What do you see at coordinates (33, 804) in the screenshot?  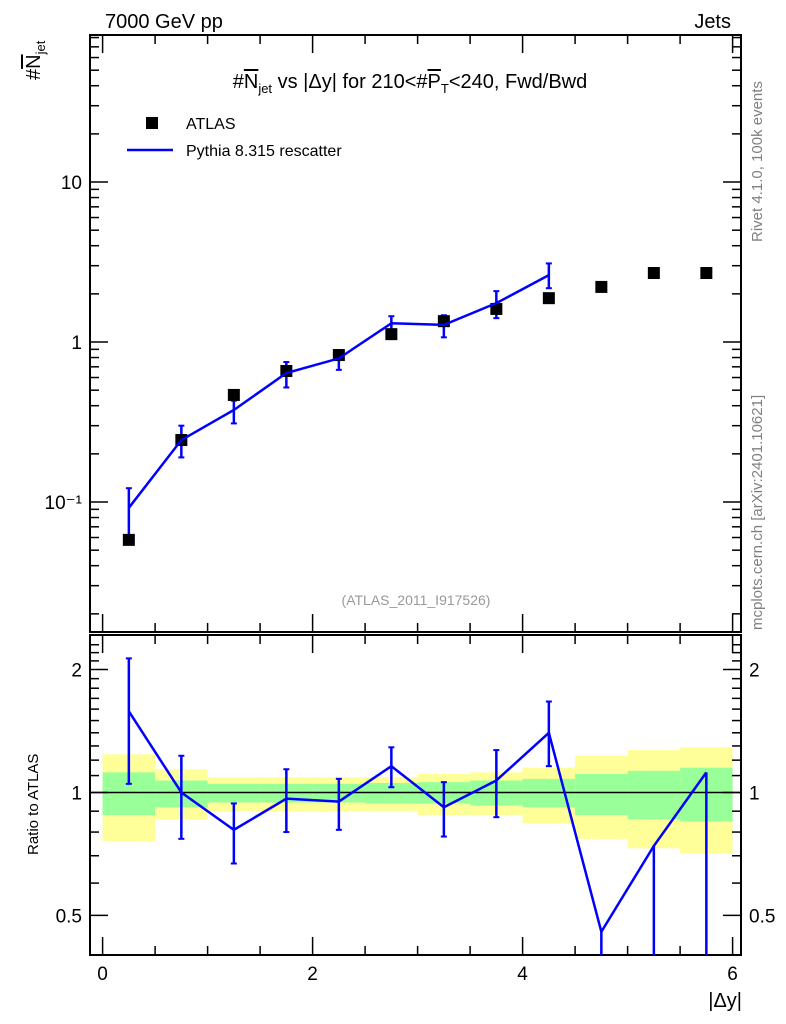 I see `ratio-y-label: Ratio to ATLAS` at bounding box center [33, 804].